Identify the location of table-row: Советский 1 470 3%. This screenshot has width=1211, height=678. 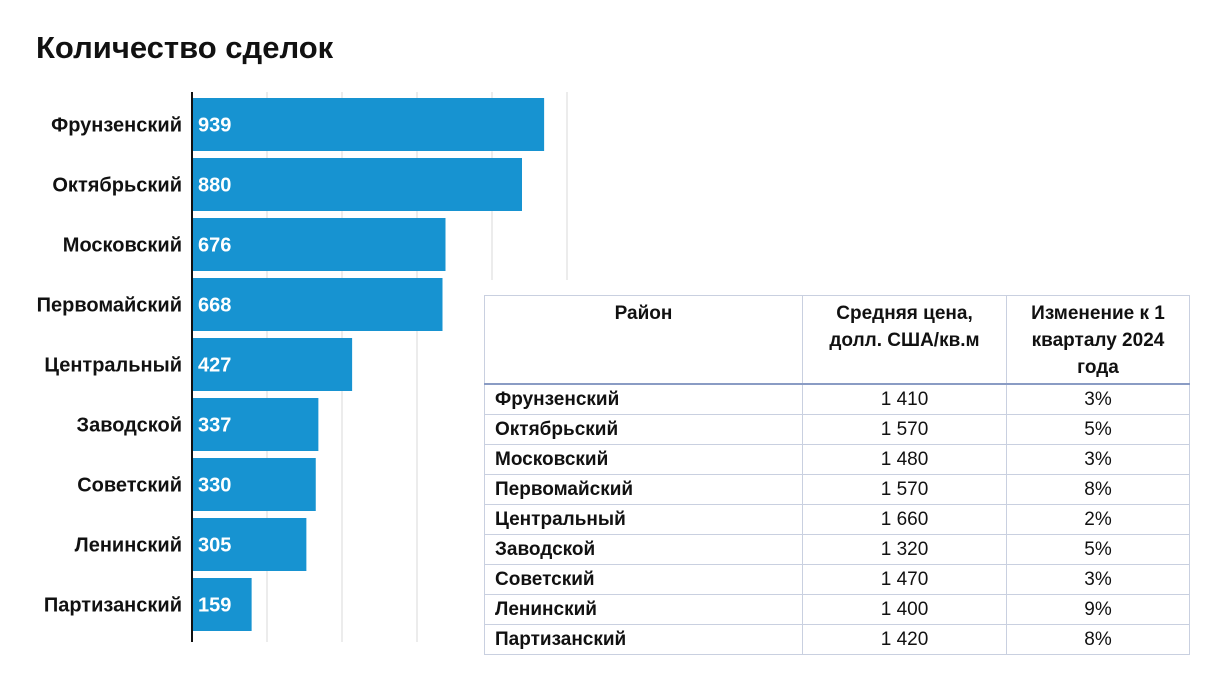
(837, 579).